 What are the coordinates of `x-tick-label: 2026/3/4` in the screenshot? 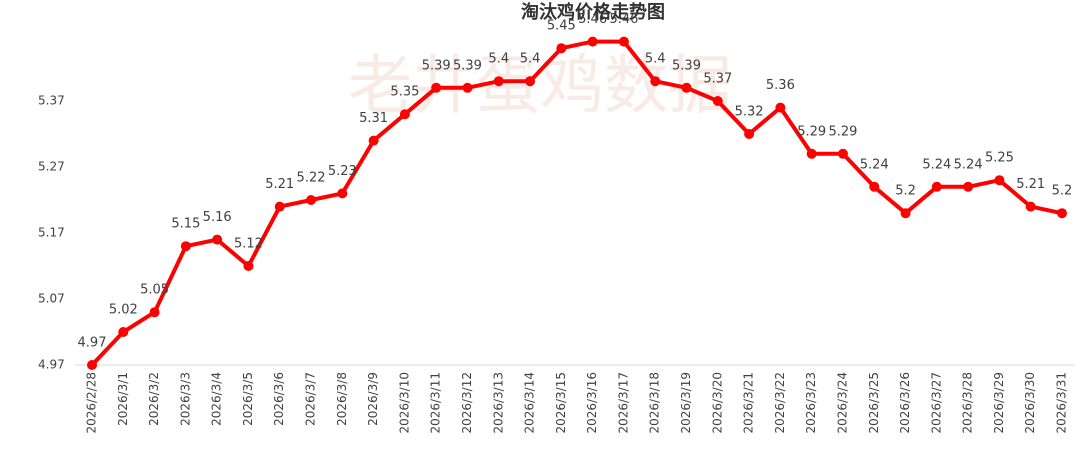 It's located at (217, 399).